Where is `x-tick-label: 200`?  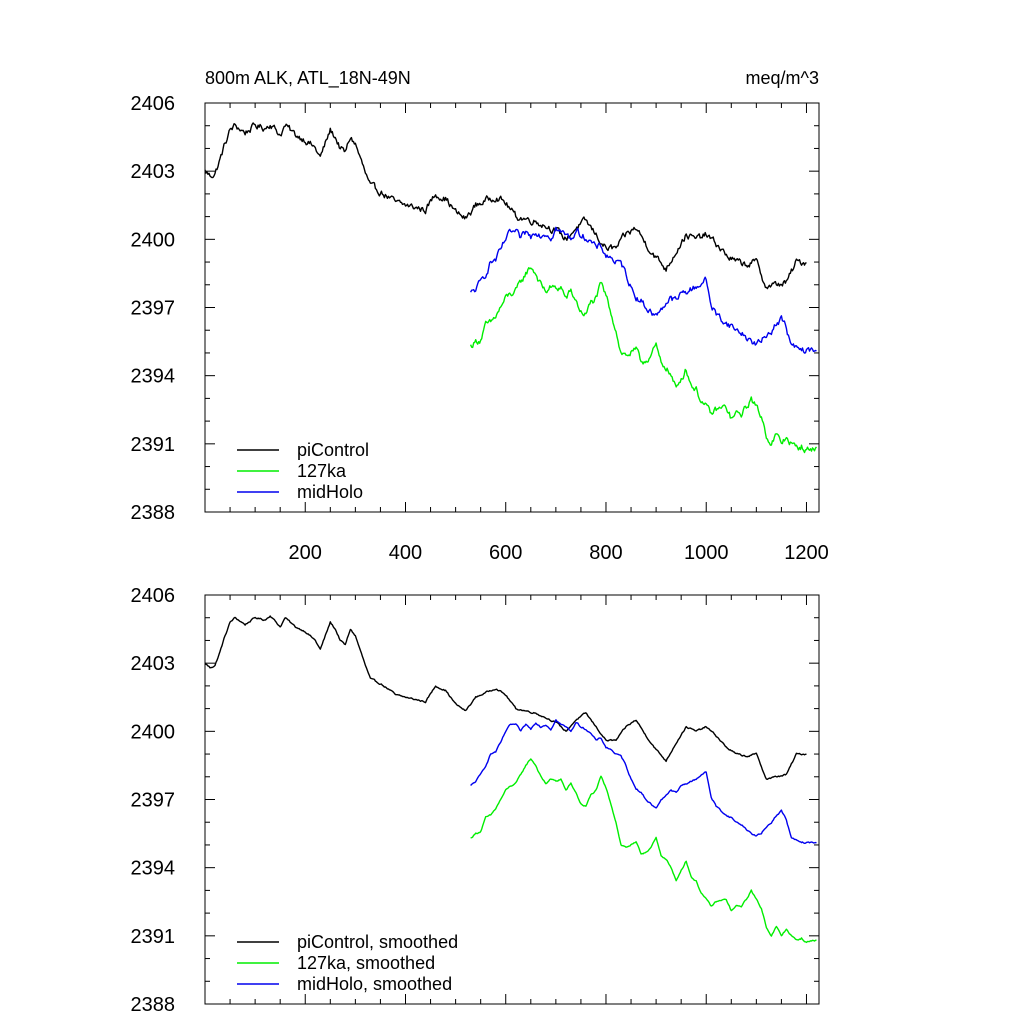 x-tick-label: 200 is located at coordinates (305, 553).